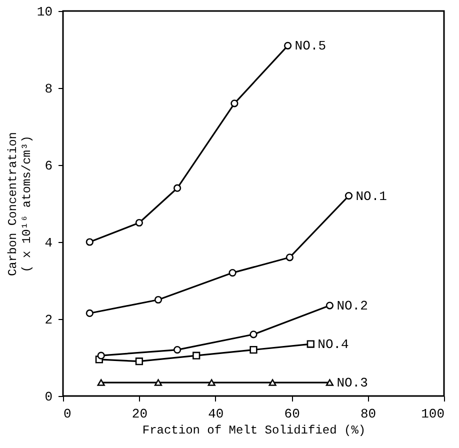 The width and height of the screenshot is (459, 448). Describe the element at coordinates (68, 414) in the screenshot. I see `x-tick-label: 0` at that location.